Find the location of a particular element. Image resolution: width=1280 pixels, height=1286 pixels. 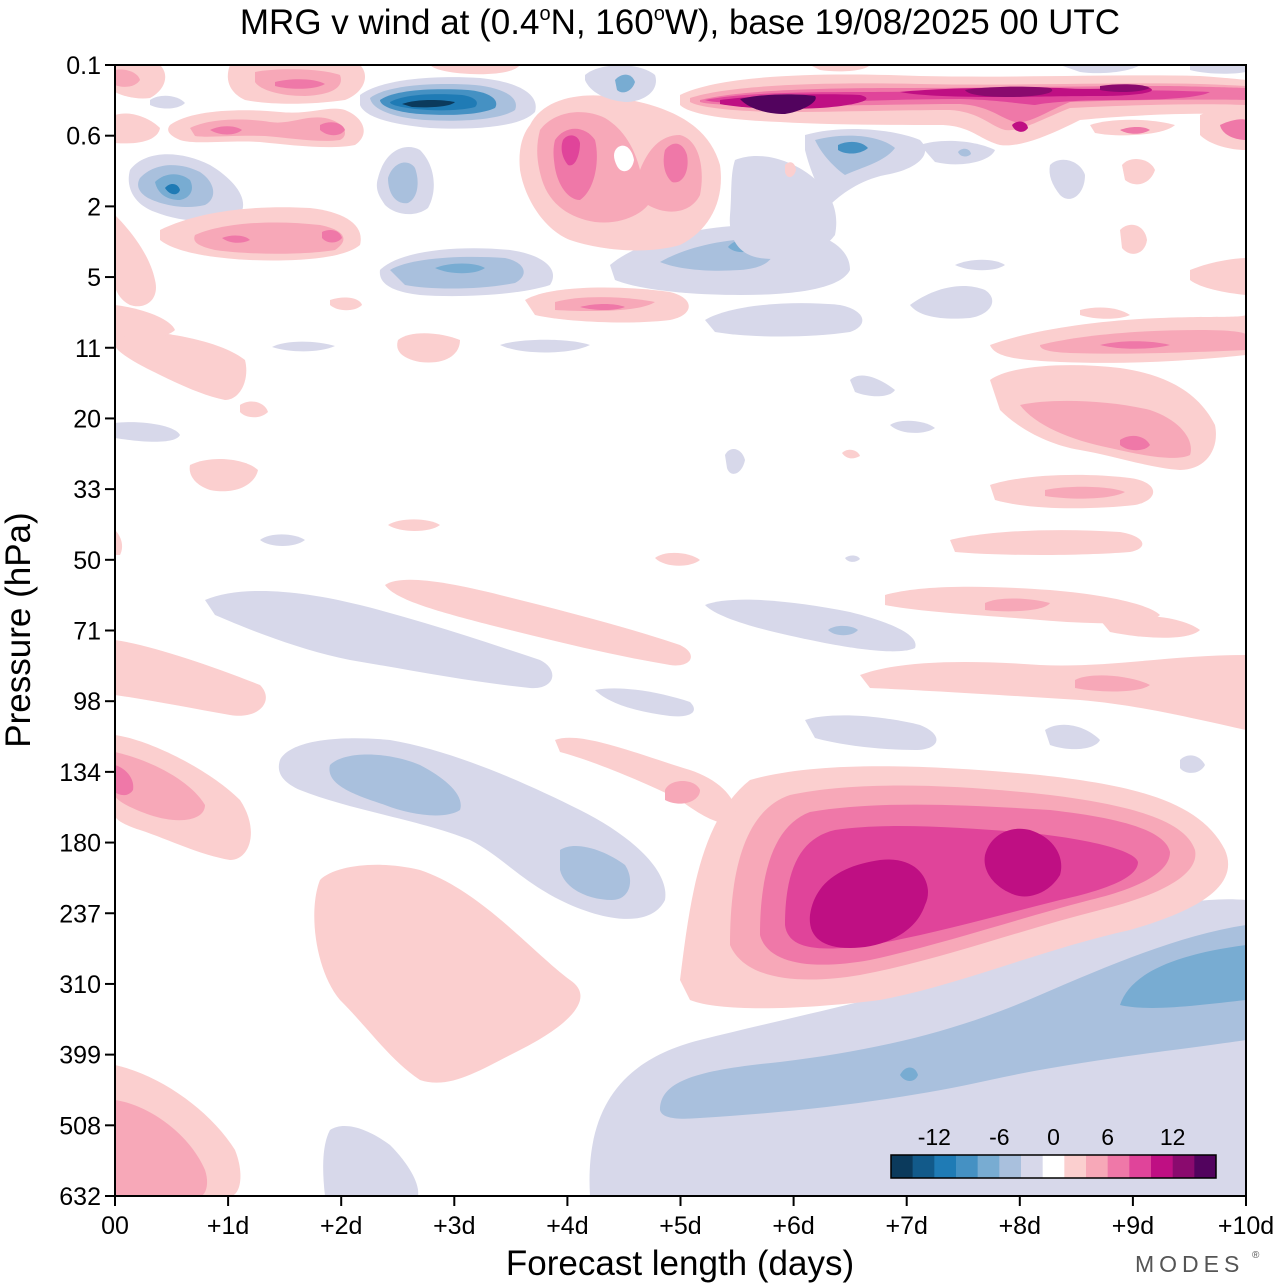

contour-pos-11-left is located at coordinates (181, 365).